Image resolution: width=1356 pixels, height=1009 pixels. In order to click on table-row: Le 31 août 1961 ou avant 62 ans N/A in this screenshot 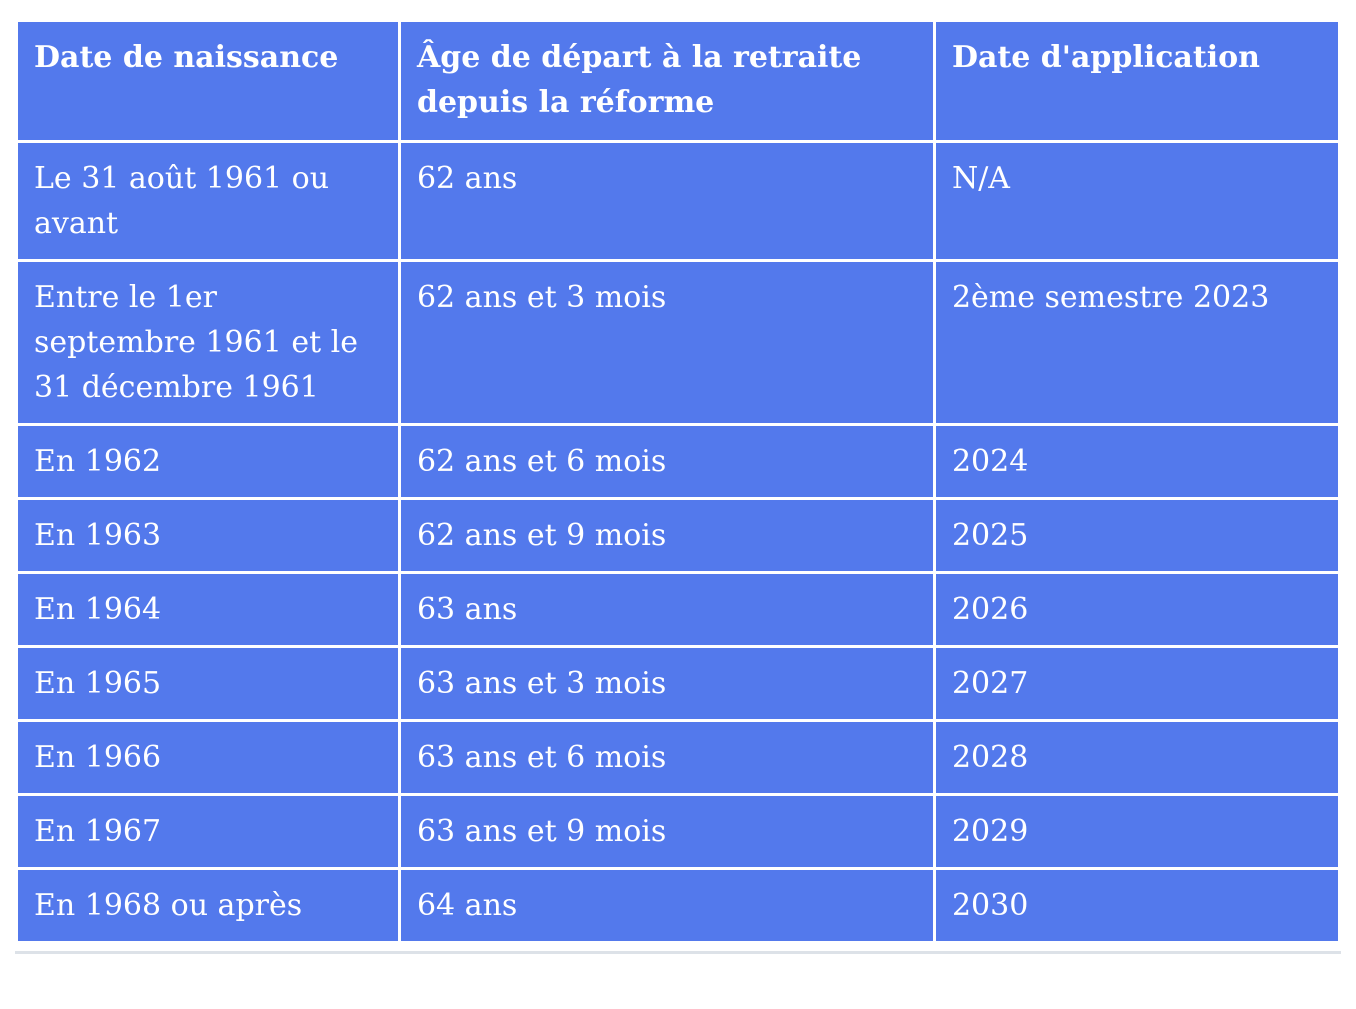, I will do `click(678, 201)`.